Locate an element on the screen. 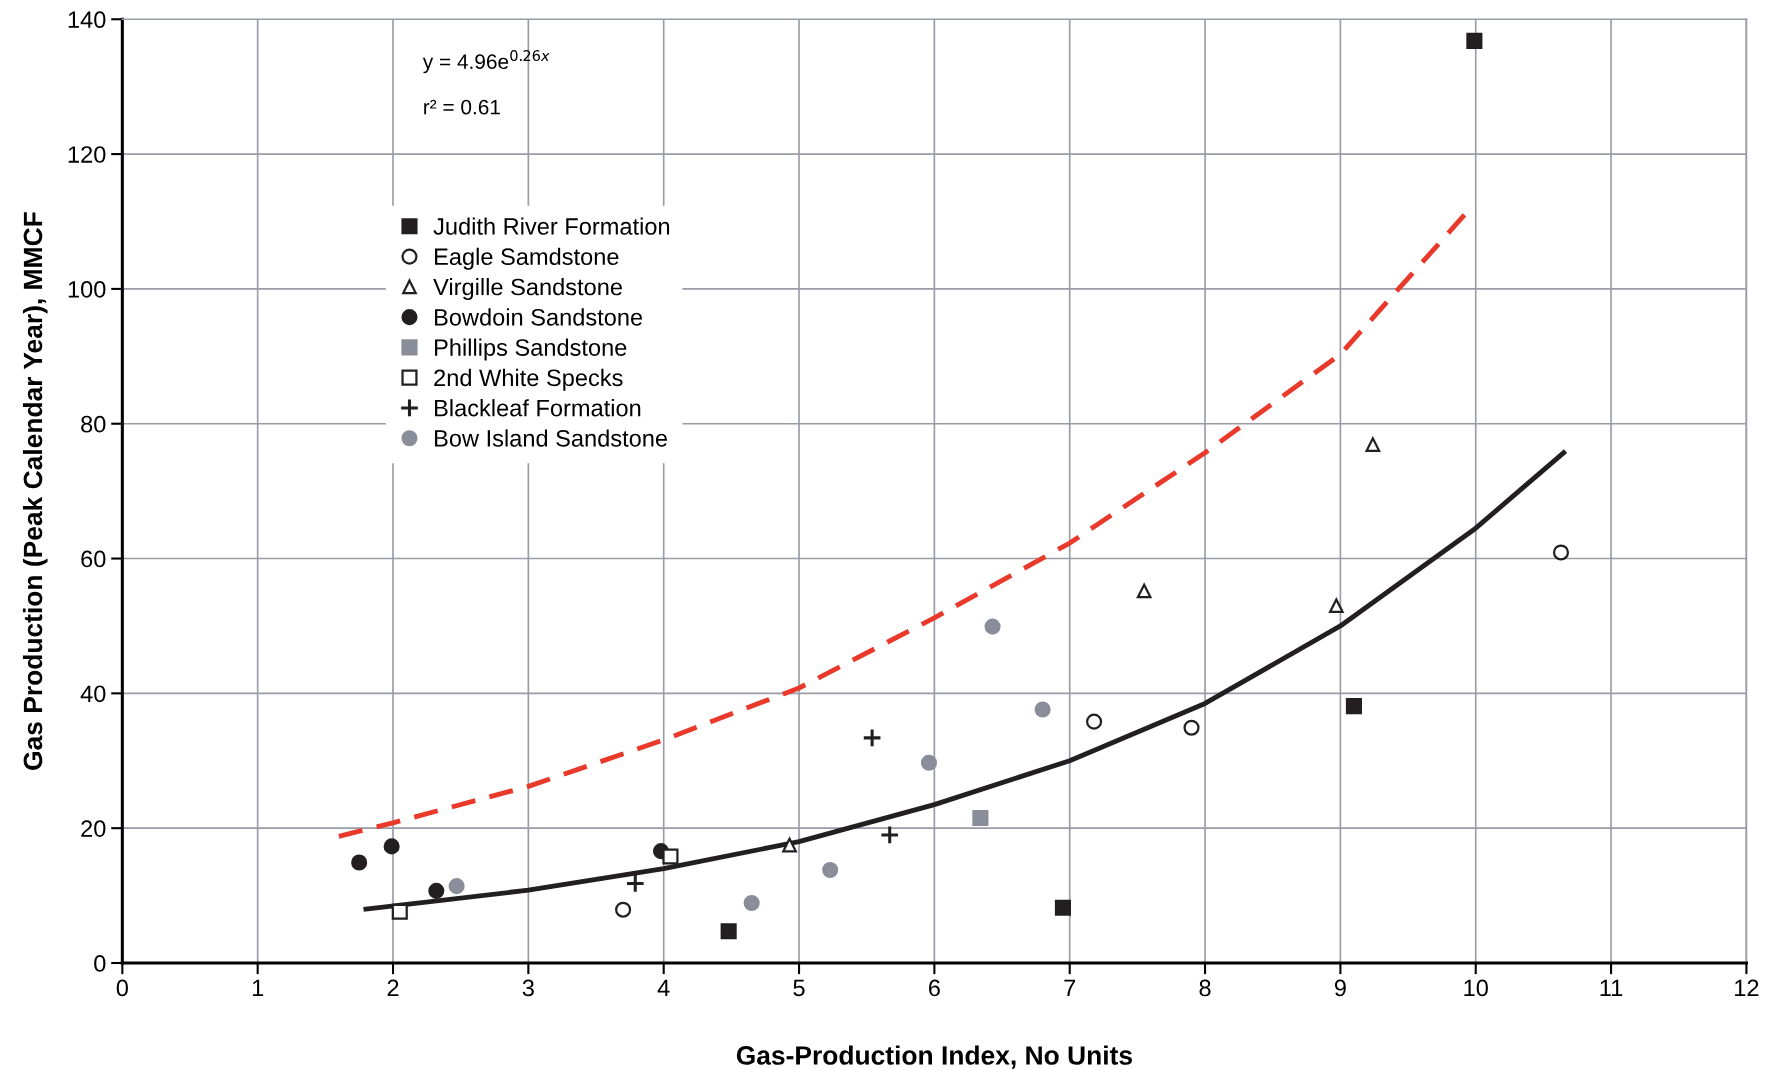  y-tick-label: 140 is located at coordinates (87, 20).